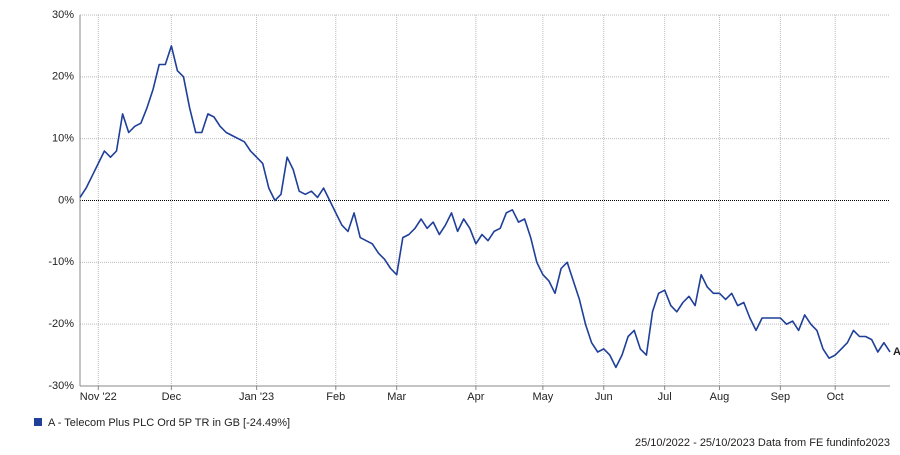 The image size is (900, 455). Describe the element at coordinates (720, 397) in the screenshot. I see `x-tick-label: Aug` at that location.